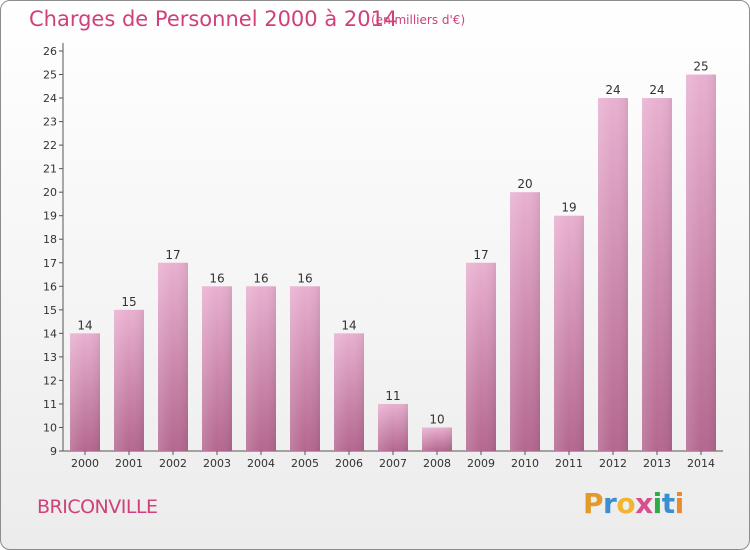 The image size is (750, 550). Describe the element at coordinates (50, 310) in the screenshot. I see `y-tick-label: 15` at that location.